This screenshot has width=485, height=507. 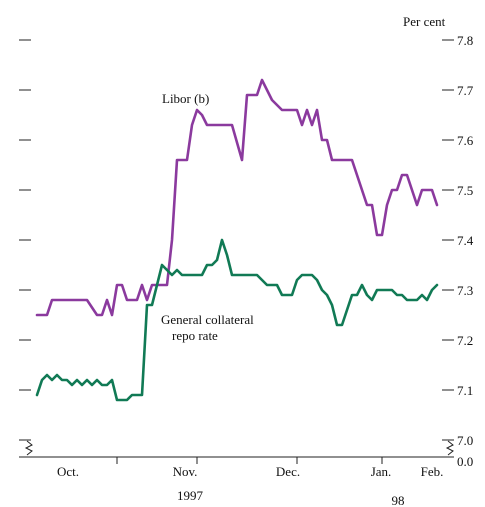 What do you see at coordinates (465, 240) in the screenshot?
I see `y-tick-label: 7.4` at bounding box center [465, 240].